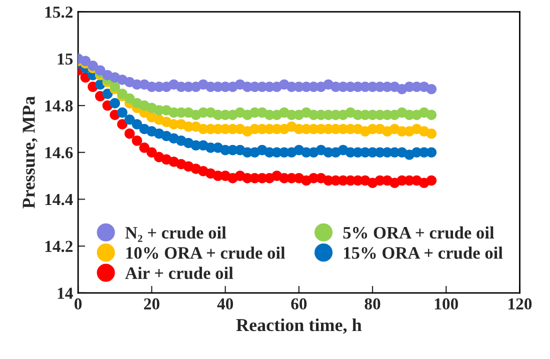 The width and height of the screenshot is (550, 359). Describe the element at coordinates (59, 200) in the screenshot. I see `y-tick-label: 14.4` at that location.